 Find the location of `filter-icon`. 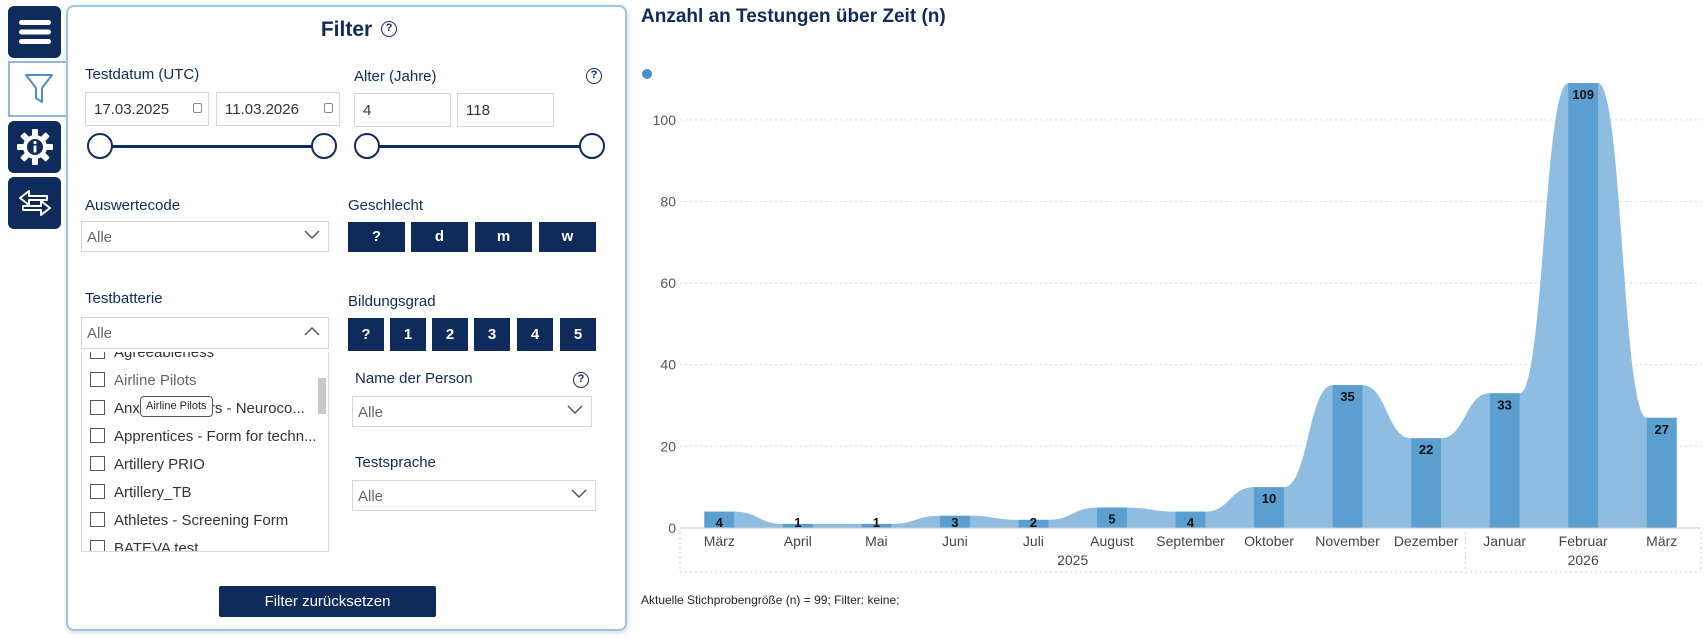

filter-icon is located at coordinates (39, 88).